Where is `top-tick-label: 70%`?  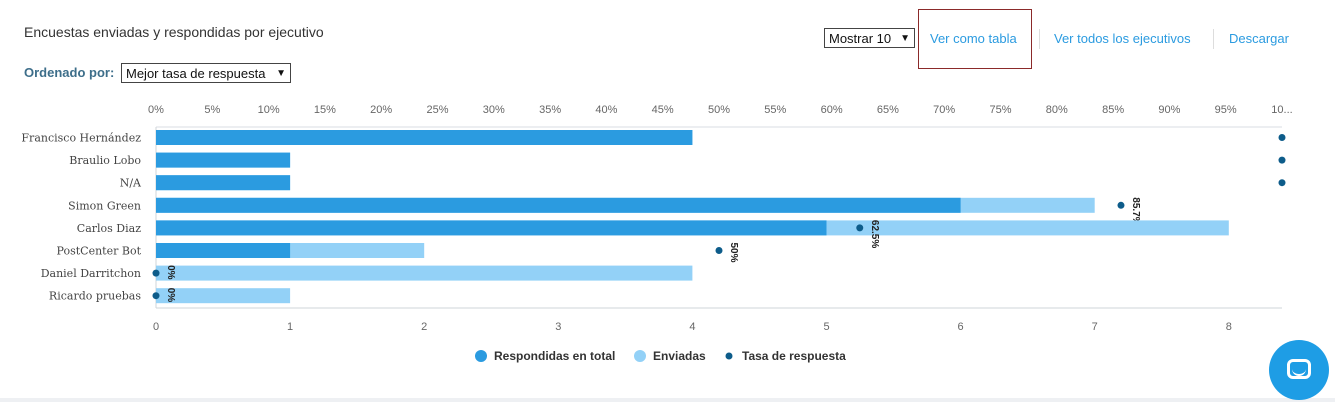 top-tick-label: 70% is located at coordinates (944, 110).